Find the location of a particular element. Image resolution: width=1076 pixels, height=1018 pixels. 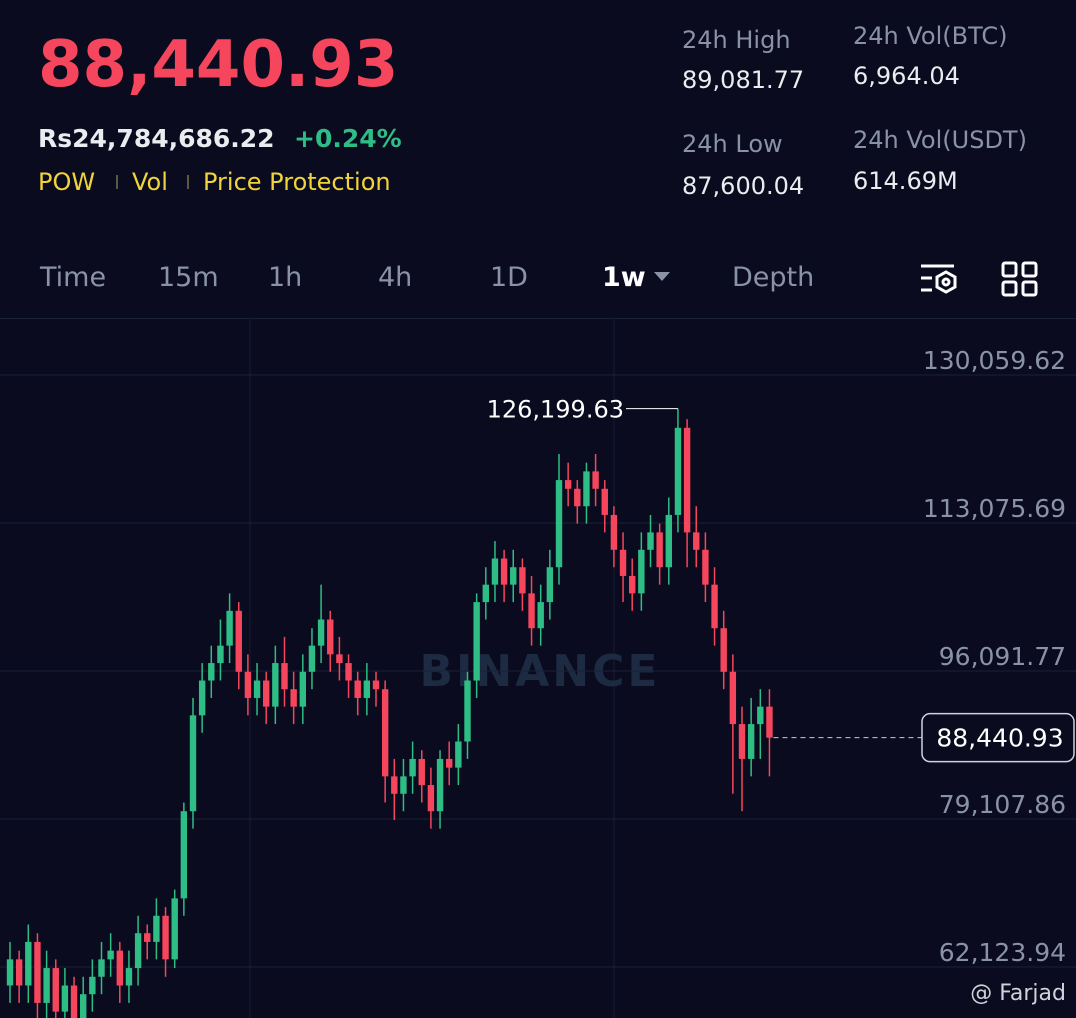

local-price: Rs24,784,686.22 is located at coordinates (156, 138).